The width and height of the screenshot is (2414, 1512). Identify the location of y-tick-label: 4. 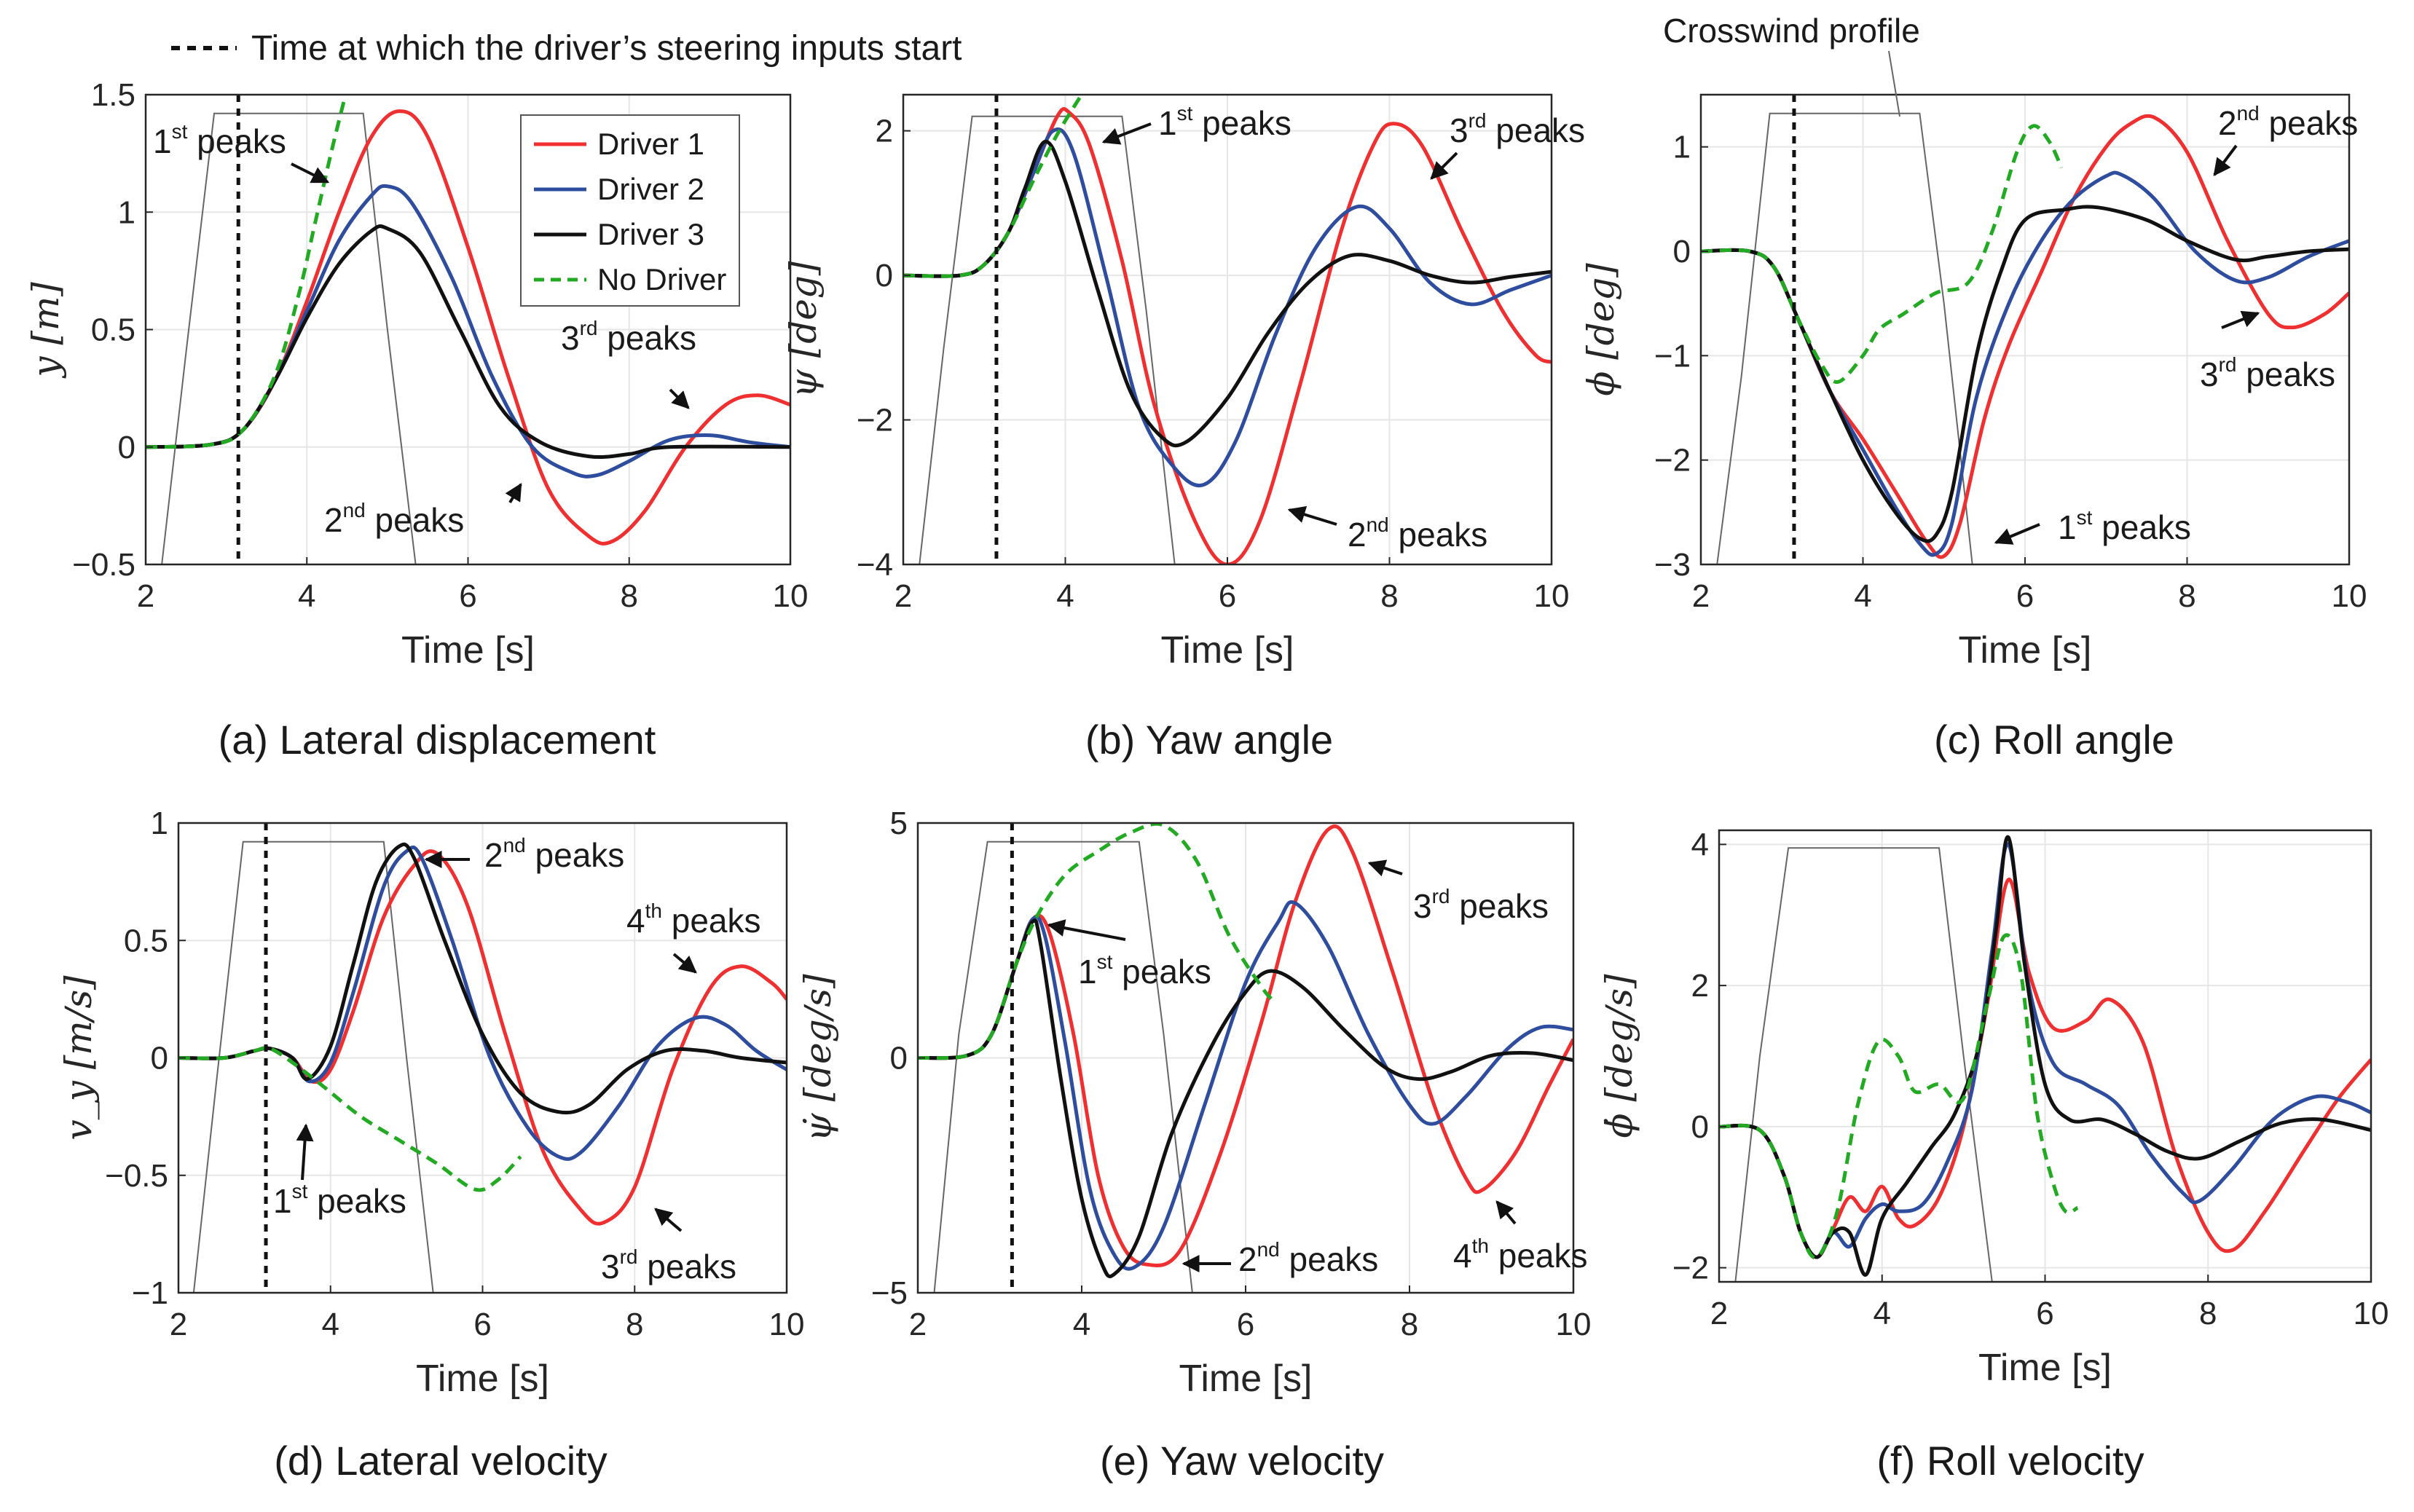
(1700, 844).